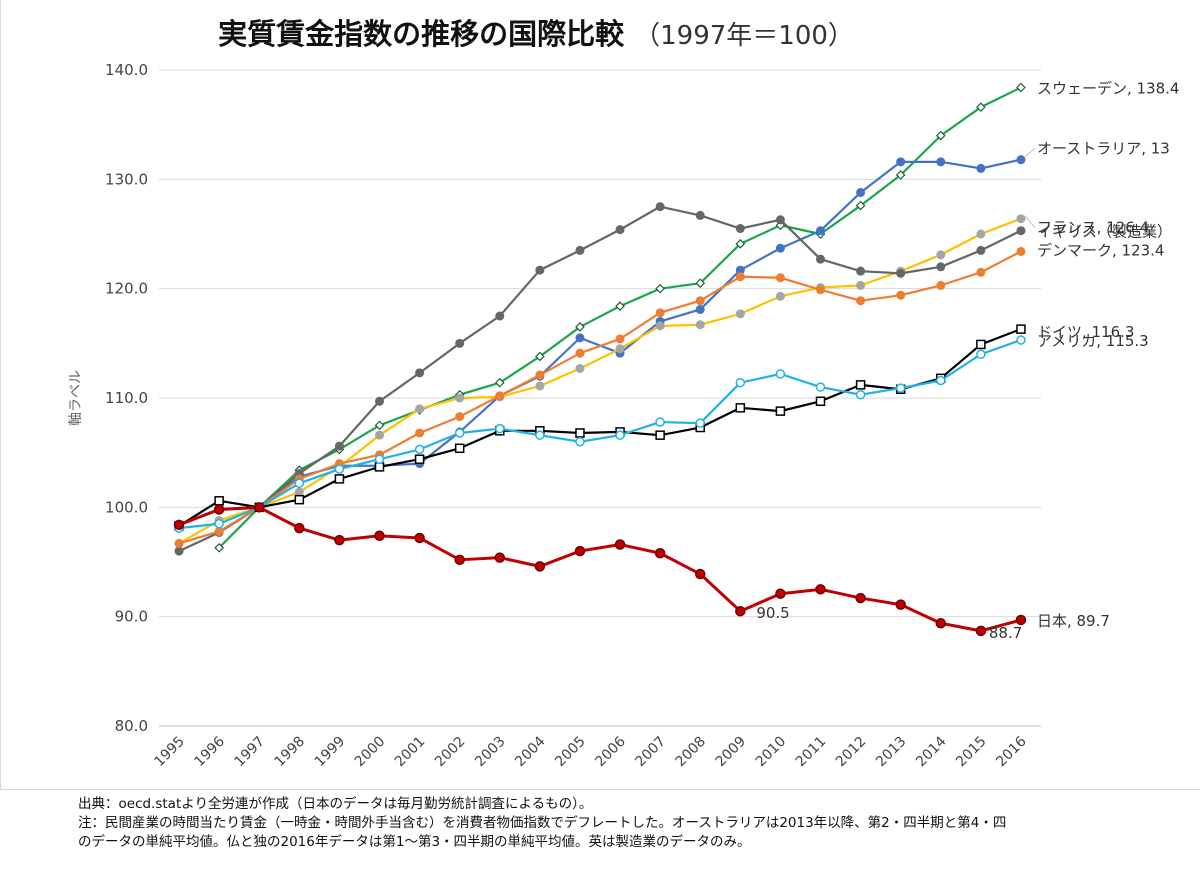  I want to click on x-tick-label: 2008, so click(691, 752).